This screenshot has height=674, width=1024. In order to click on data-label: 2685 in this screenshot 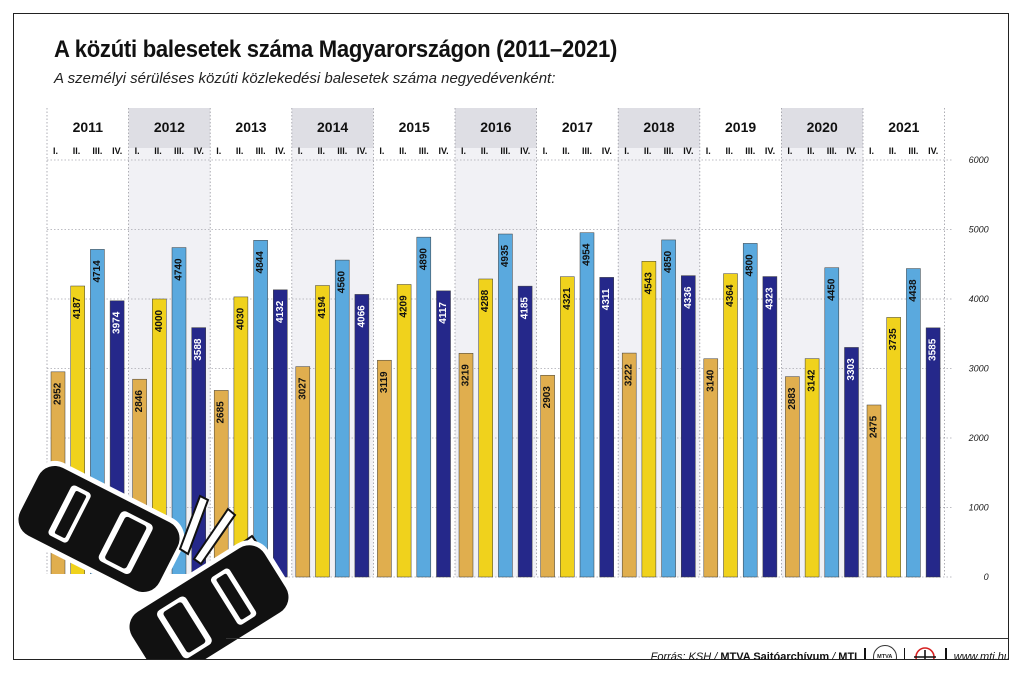, I will do `click(221, 412)`.